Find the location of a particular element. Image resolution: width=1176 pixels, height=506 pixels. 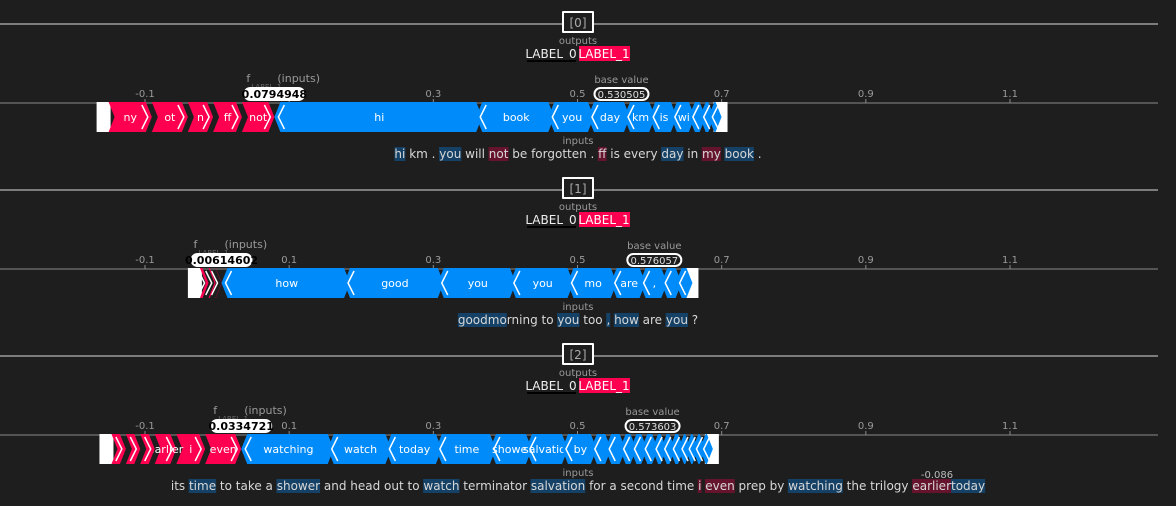

output-value-label: fLABEL_1(inputs)0.0334721 is located at coordinates (248, 418).